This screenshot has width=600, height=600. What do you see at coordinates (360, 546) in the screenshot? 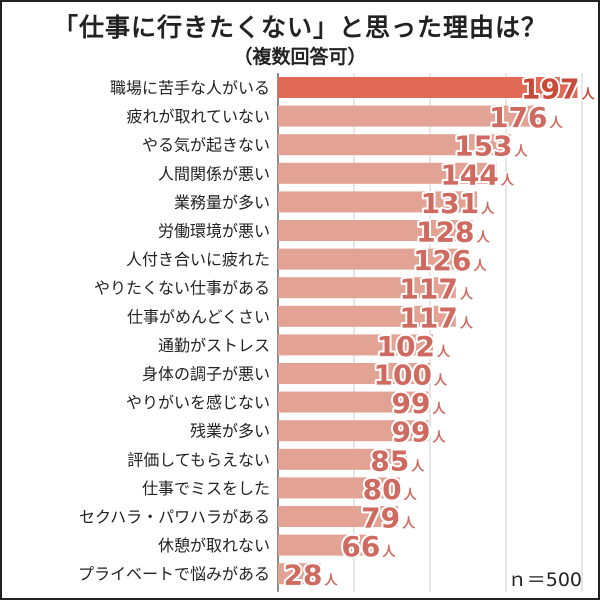
I see `data-label: 66` at bounding box center [360, 546].